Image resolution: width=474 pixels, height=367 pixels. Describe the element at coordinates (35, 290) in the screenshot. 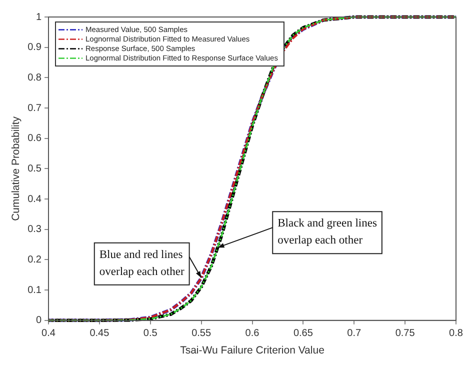

I see `y-tick-label: 0.1` at that location.